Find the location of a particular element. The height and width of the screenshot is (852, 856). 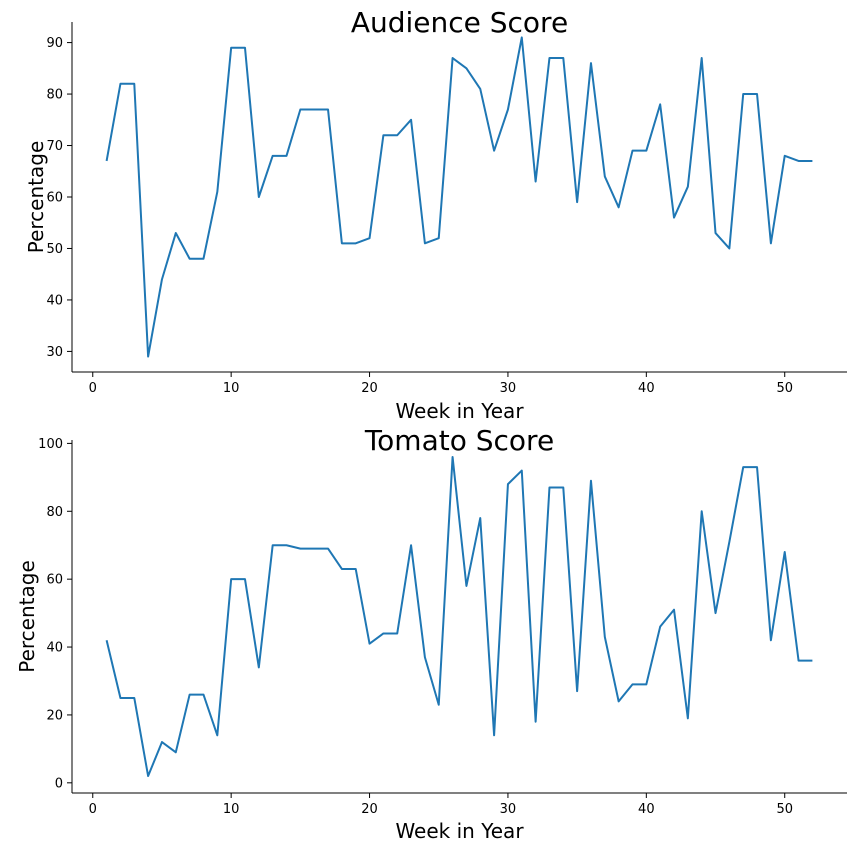

chart-title: Tomato Score is located at coordinates (459, 440).